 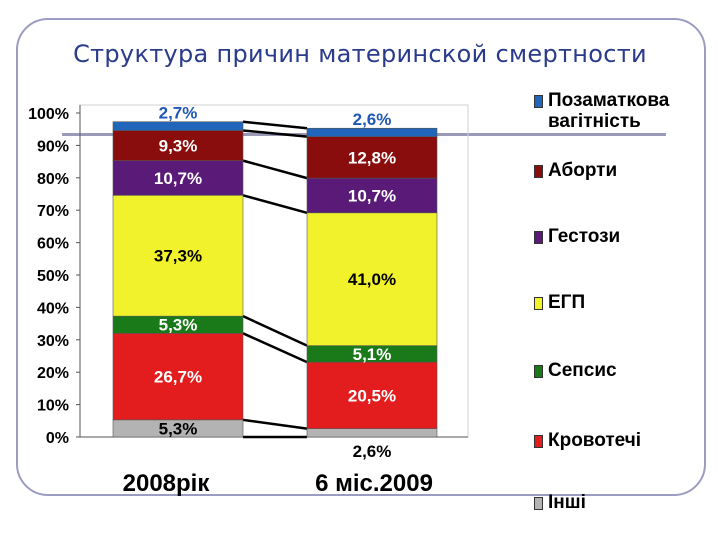 What do you see at coordinates (48, 114) in the screenshot?
I see `y-tick-label: 100%` at bounding box center [48, 114].